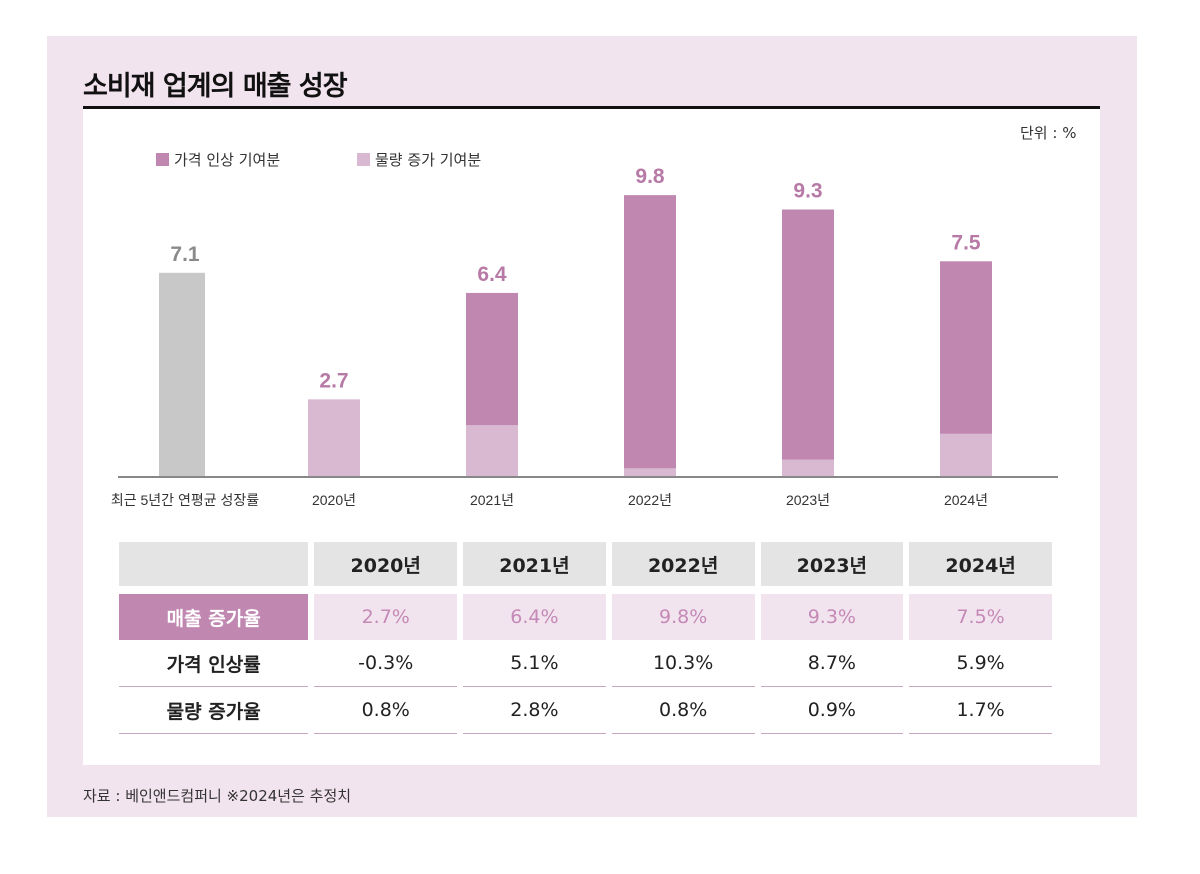  What do you see at coordinates (386, 564) in the screenshot?
I see `column-header: 2020년` at bounding box center [386, 564].